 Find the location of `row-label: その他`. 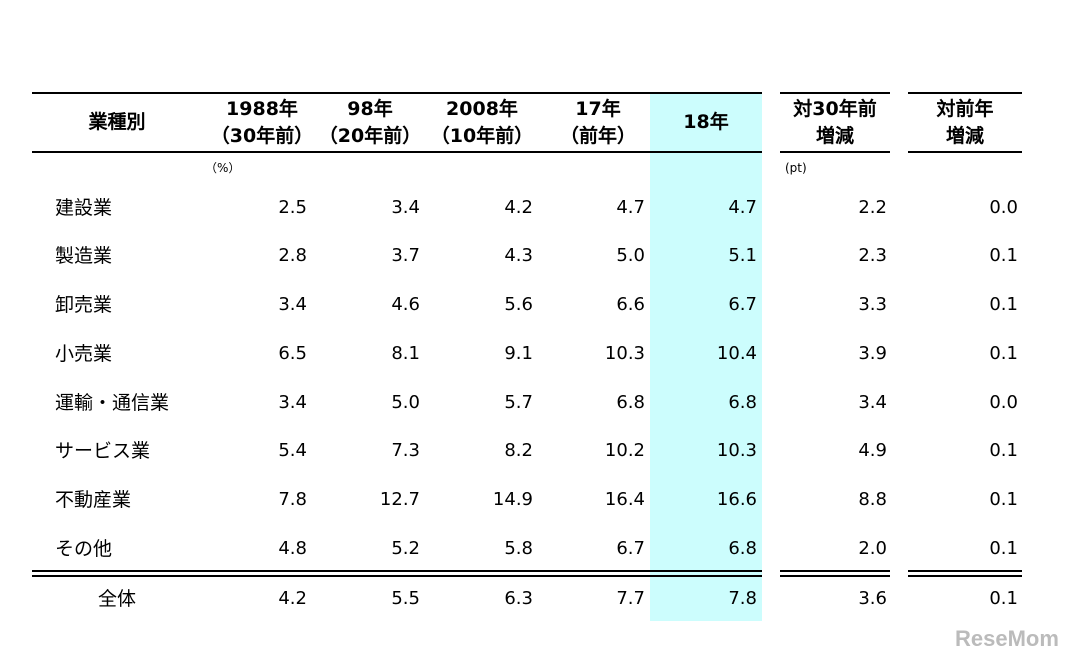

row-label: その他 is located at coordinates (84, 549).